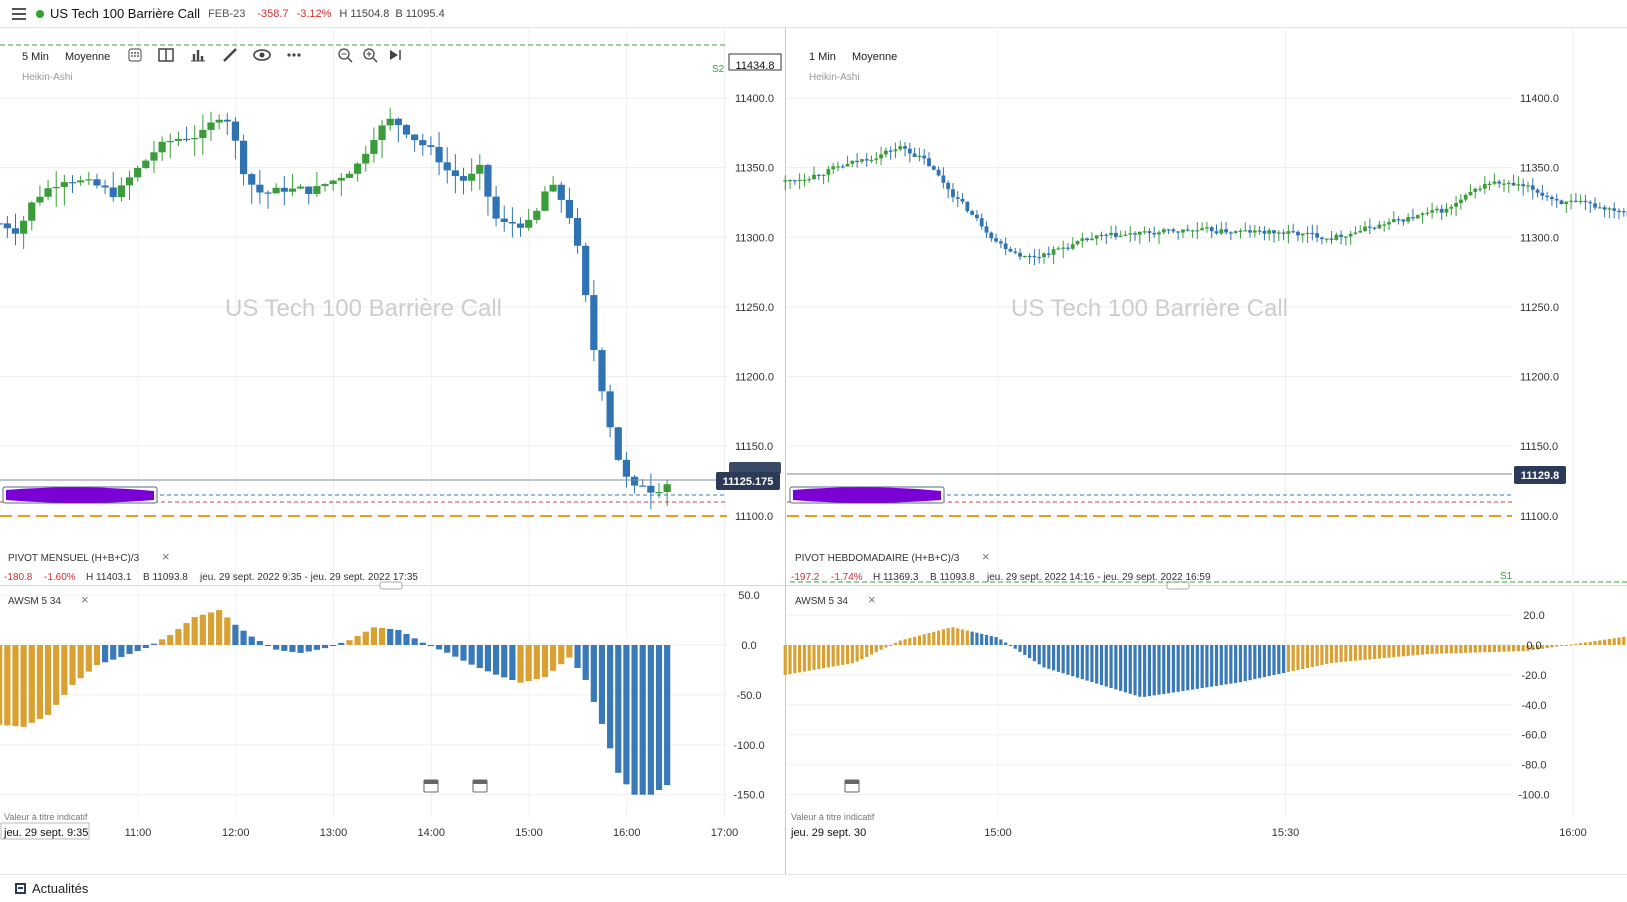 The image size is (1627, 902). What do you see at coordinates (166, 55) in the screenshot?
I see `split-view-icon` at bounding box center [166, 55].